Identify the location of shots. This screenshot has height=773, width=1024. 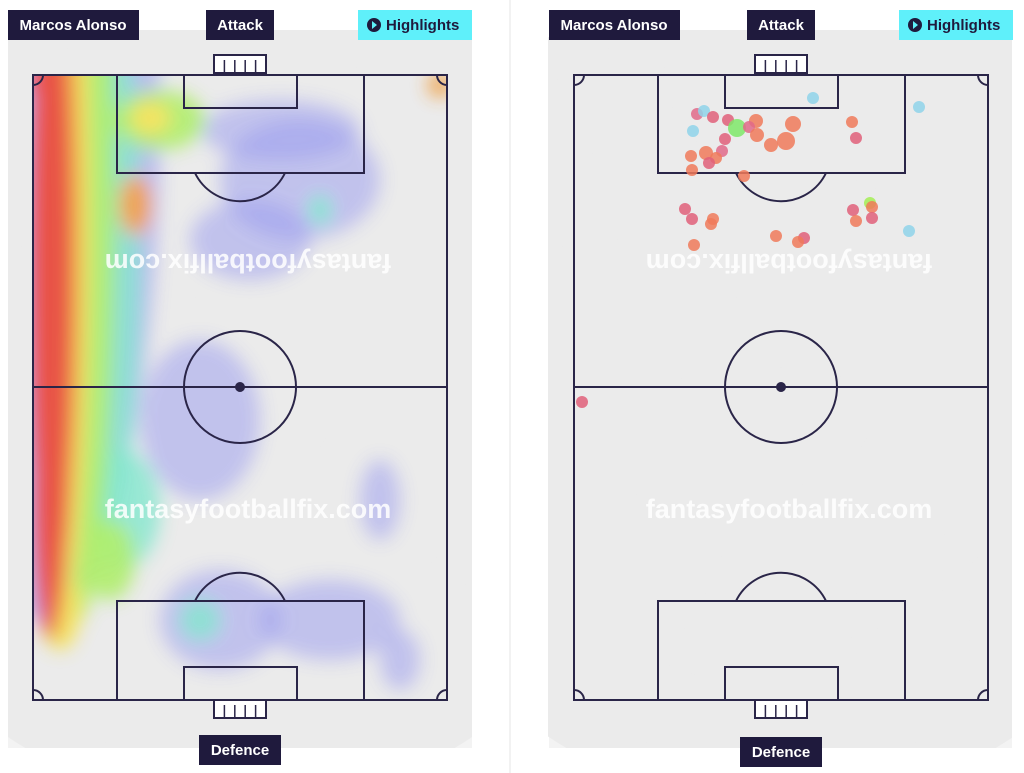
(750, 250).